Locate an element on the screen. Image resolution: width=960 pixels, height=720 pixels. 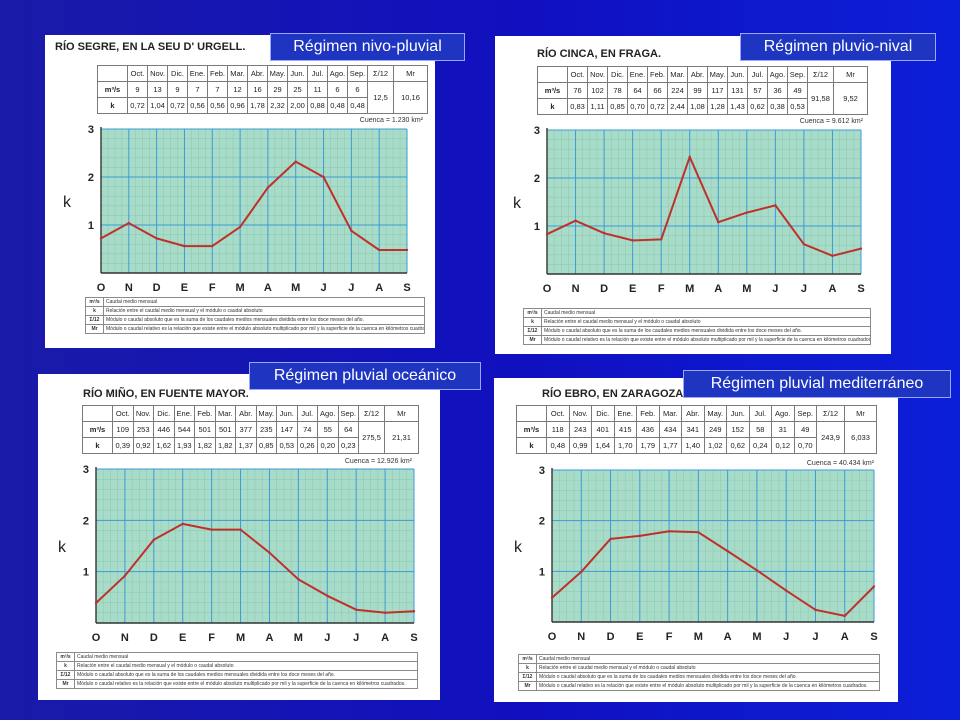
regime-badge: Régimen pluvial oceánico is located at coordinates (365, 376).